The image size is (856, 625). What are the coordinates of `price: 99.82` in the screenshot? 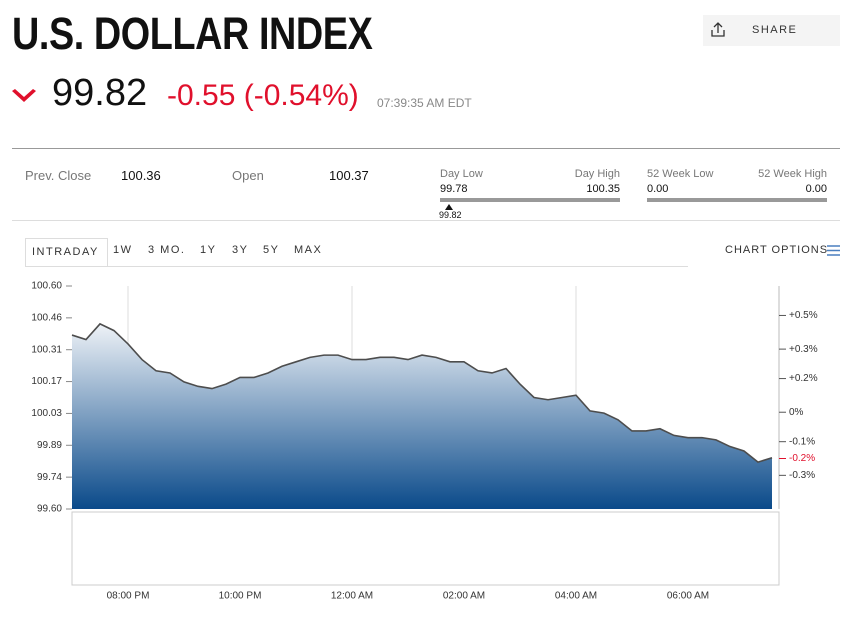 It's located at (100, 93).